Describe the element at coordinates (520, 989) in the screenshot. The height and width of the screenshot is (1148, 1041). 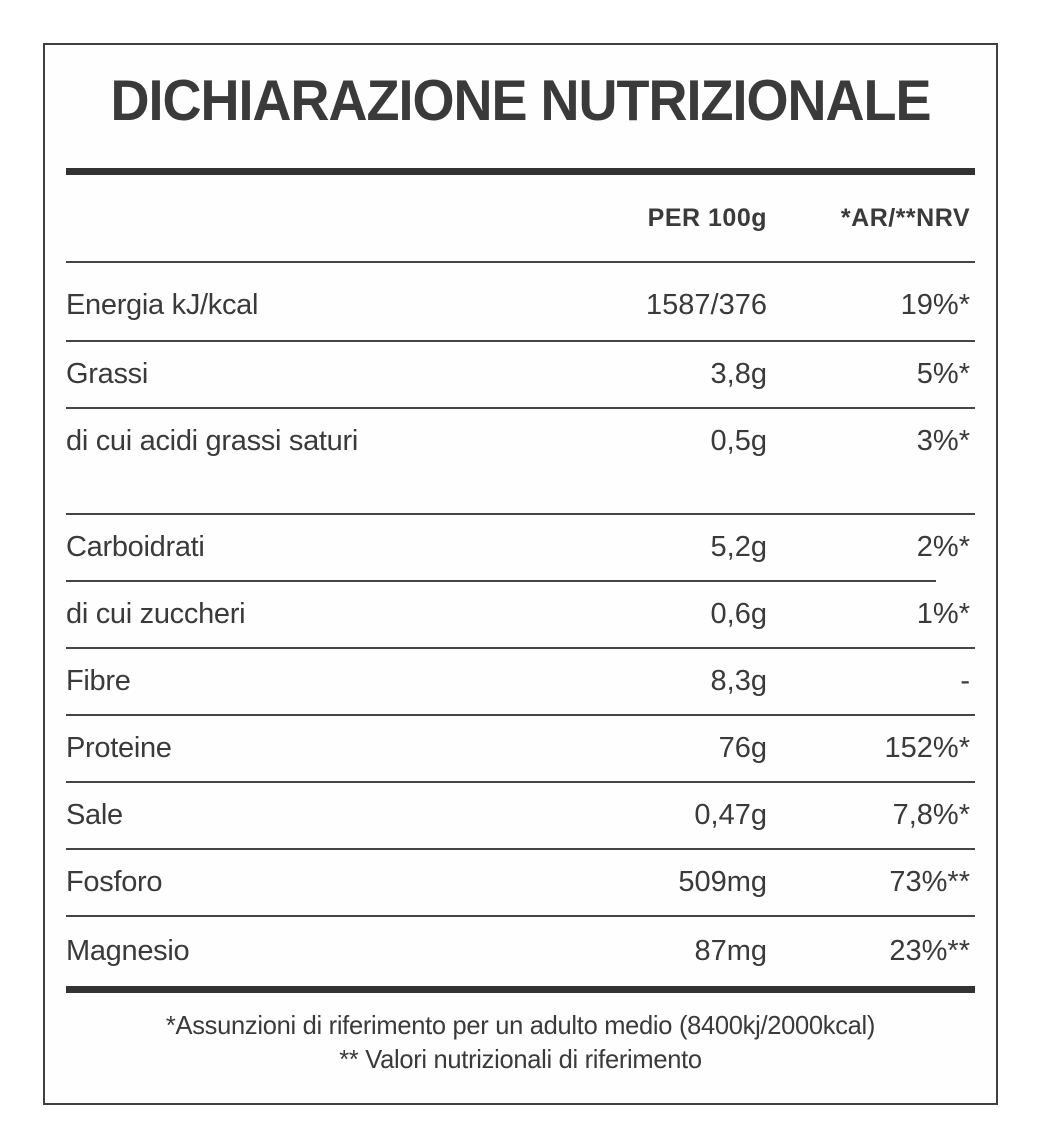
I see `divider-thick-bottom` at that location.